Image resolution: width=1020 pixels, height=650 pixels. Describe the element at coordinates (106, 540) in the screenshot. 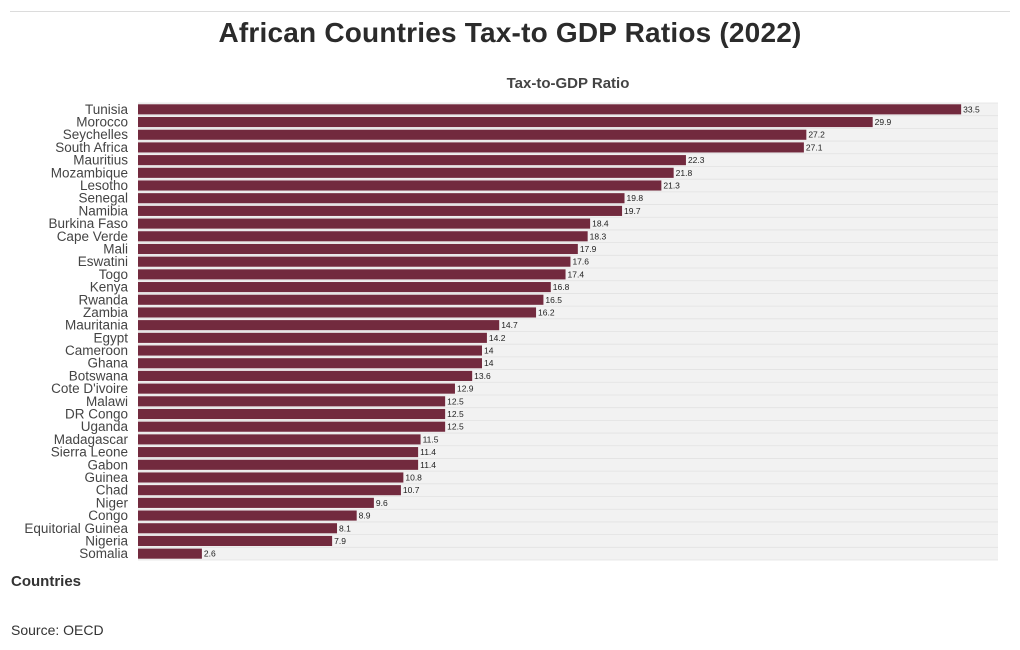

I see `category-tick-label: Nigeria` at that location.